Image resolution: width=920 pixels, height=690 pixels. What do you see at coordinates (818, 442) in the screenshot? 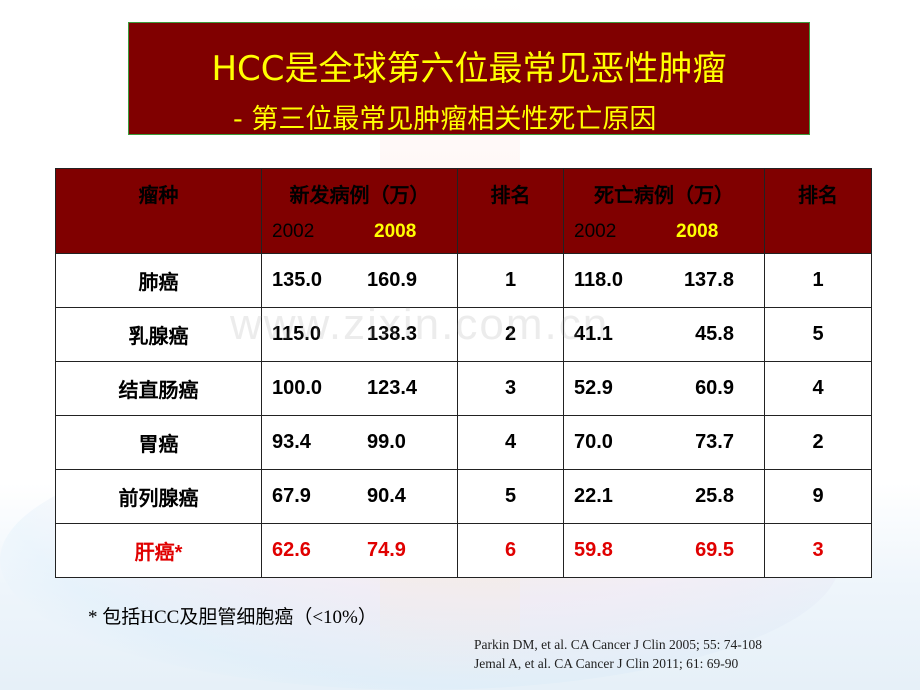
I see `death-rank: 2` at bounding box center [818, 442].